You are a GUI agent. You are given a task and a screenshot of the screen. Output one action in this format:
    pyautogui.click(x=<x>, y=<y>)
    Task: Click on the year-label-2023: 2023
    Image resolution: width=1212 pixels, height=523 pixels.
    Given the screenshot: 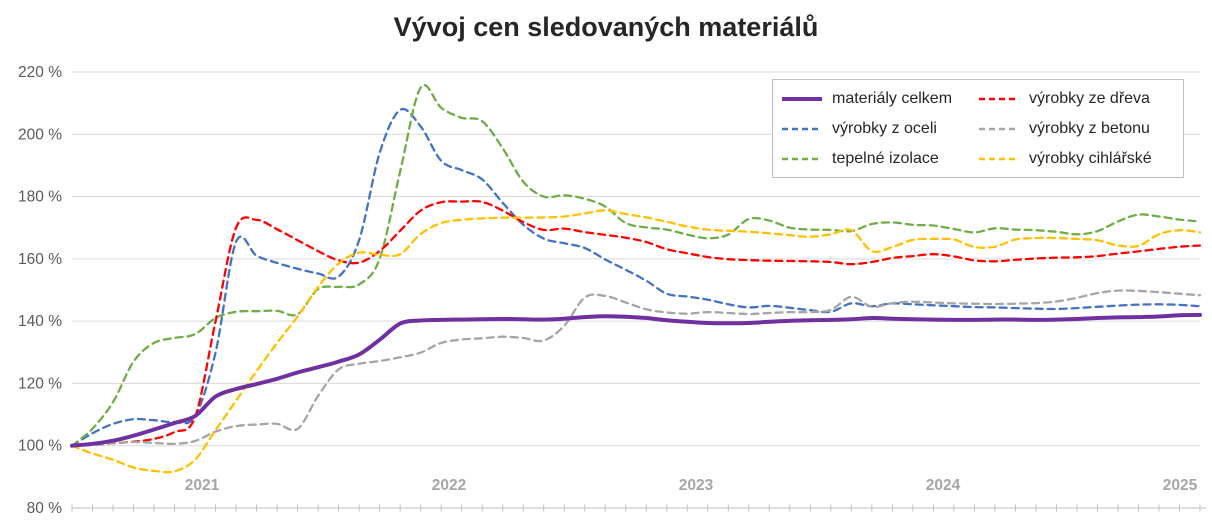 What is the action you would take?
    pyautogui.click(x=696, y=485)
    